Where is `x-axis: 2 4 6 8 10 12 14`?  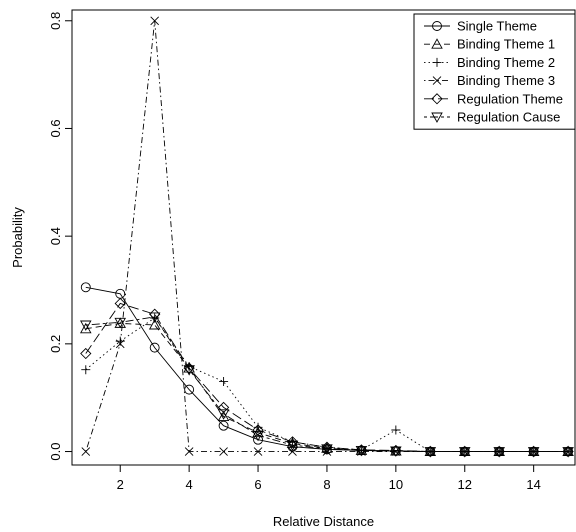 x-axis: 2 4 6 8 10 12 14 is located at coordinates (329, 478).